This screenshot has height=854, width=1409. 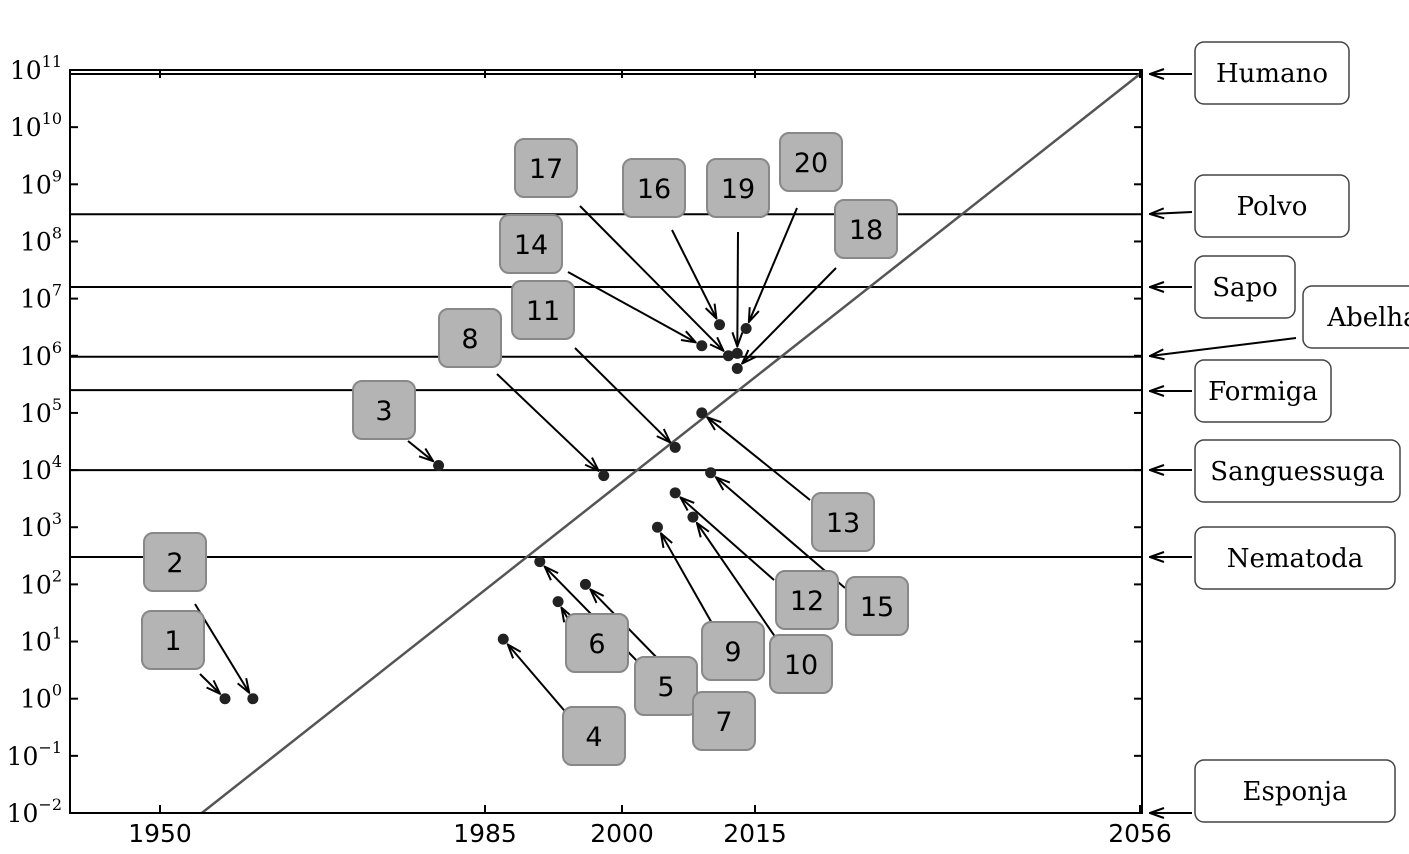 What do you see at coordinates (41, 640) in the screenshot?
I see `y-tick-label: 10¹` at bounding box center [41, 640].